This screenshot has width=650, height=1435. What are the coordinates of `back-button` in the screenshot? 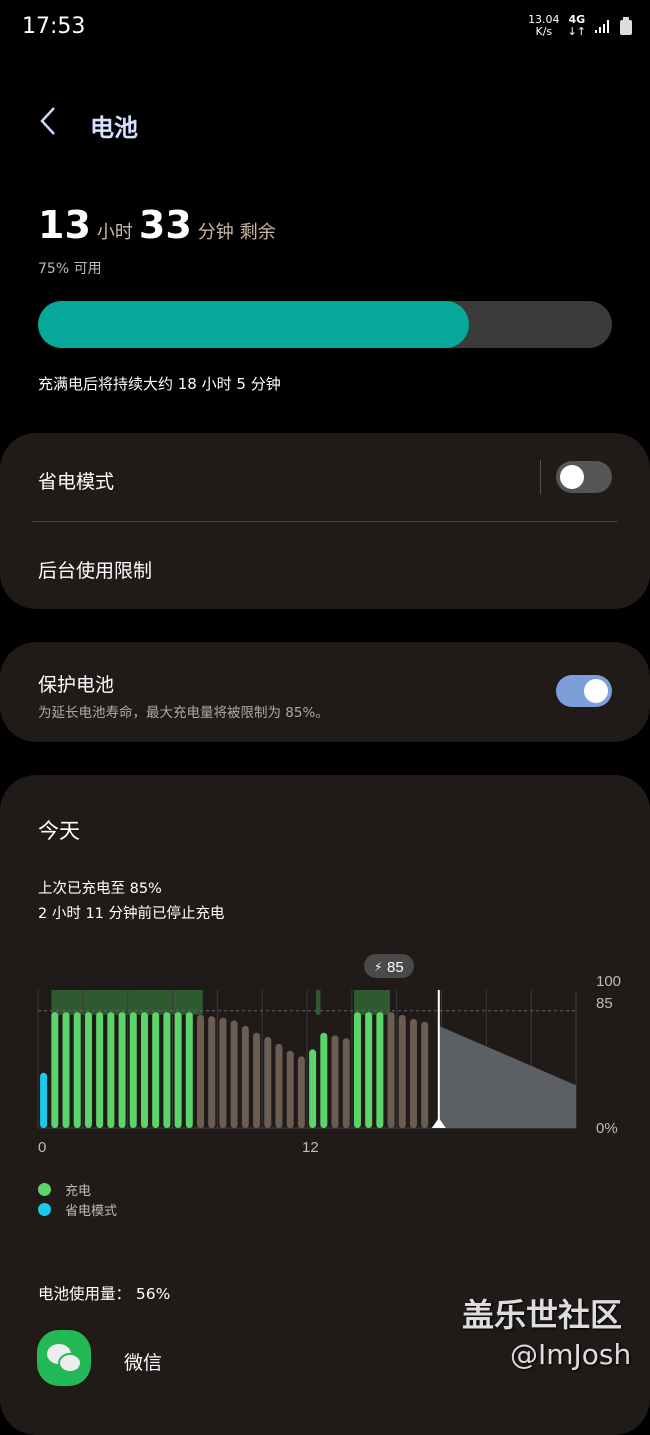 It's located at (48, 125).